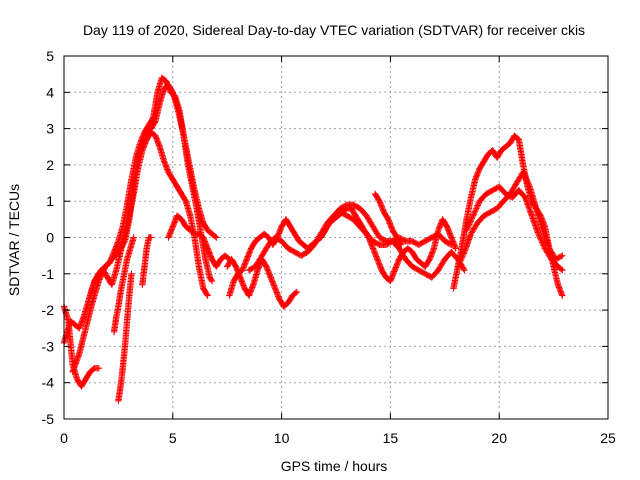 This screenshot has width=640, height=480. I want to click on x-tick-label: 5, so click(173, 438).